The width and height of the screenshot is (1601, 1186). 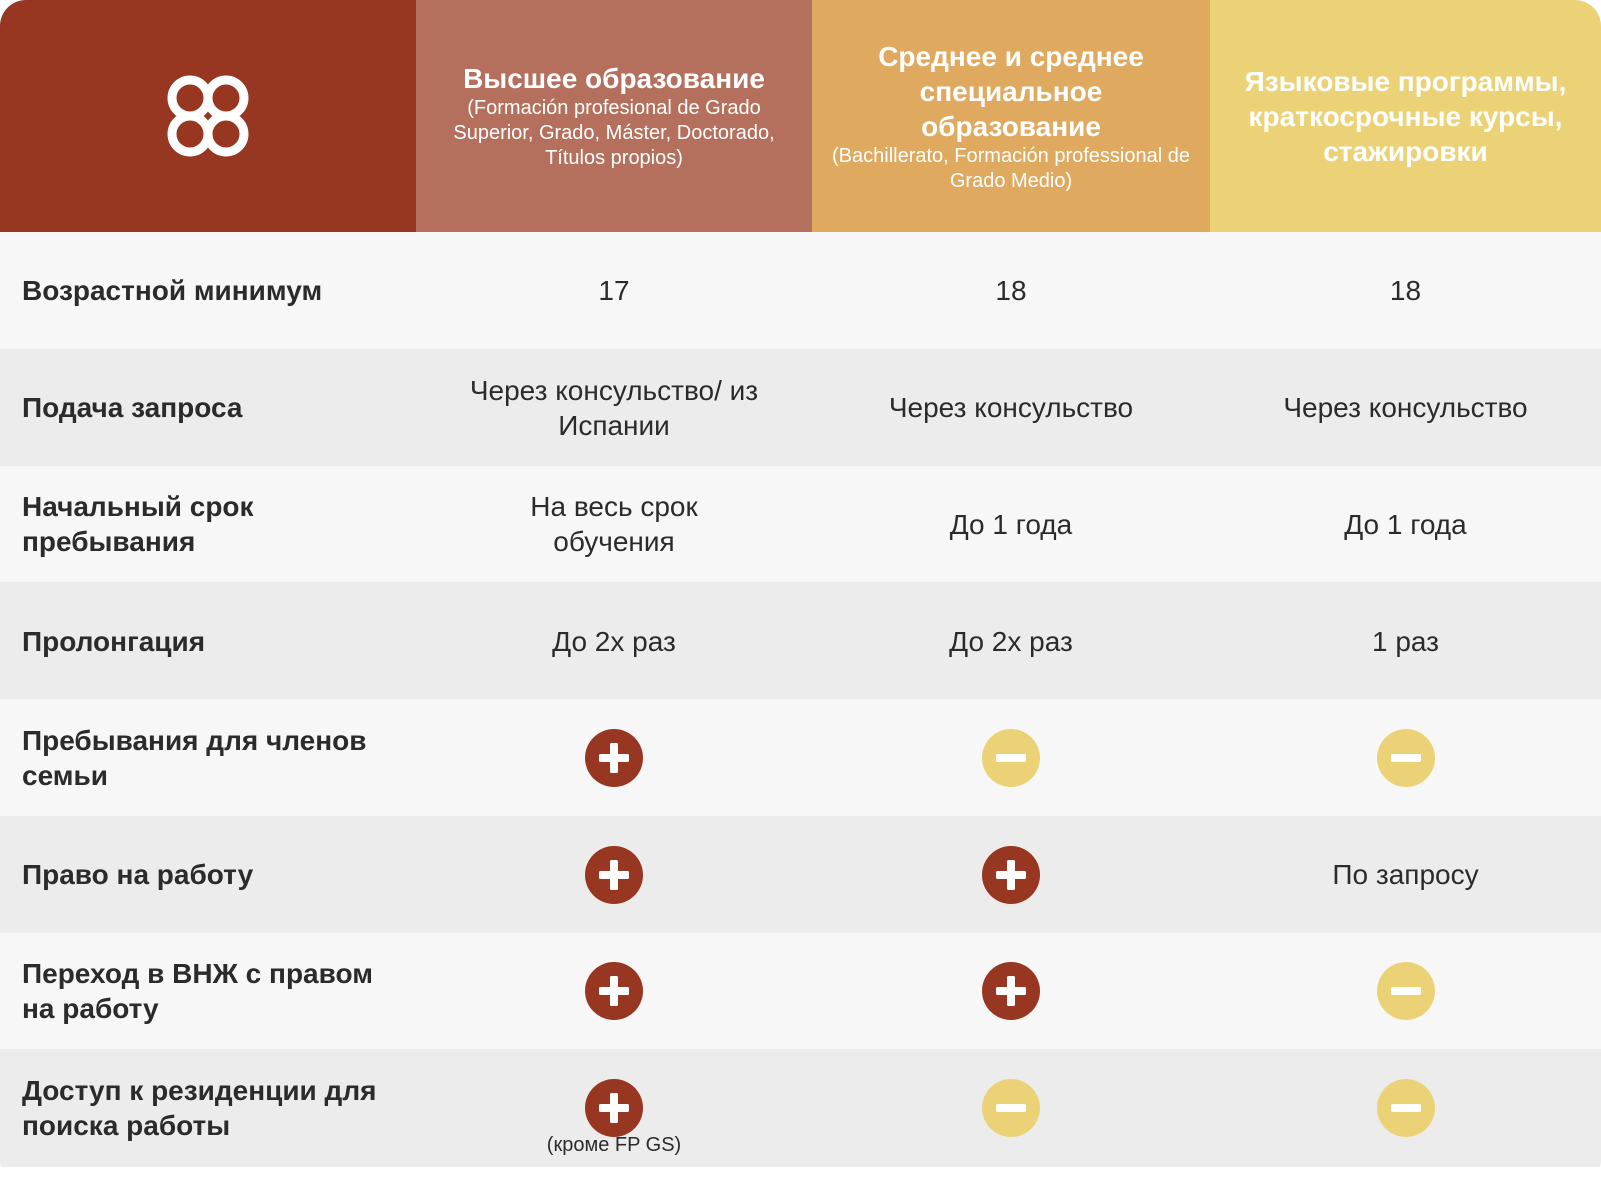 I want to click on quatrefoil-logo-icon, so click(x=208, y=116).